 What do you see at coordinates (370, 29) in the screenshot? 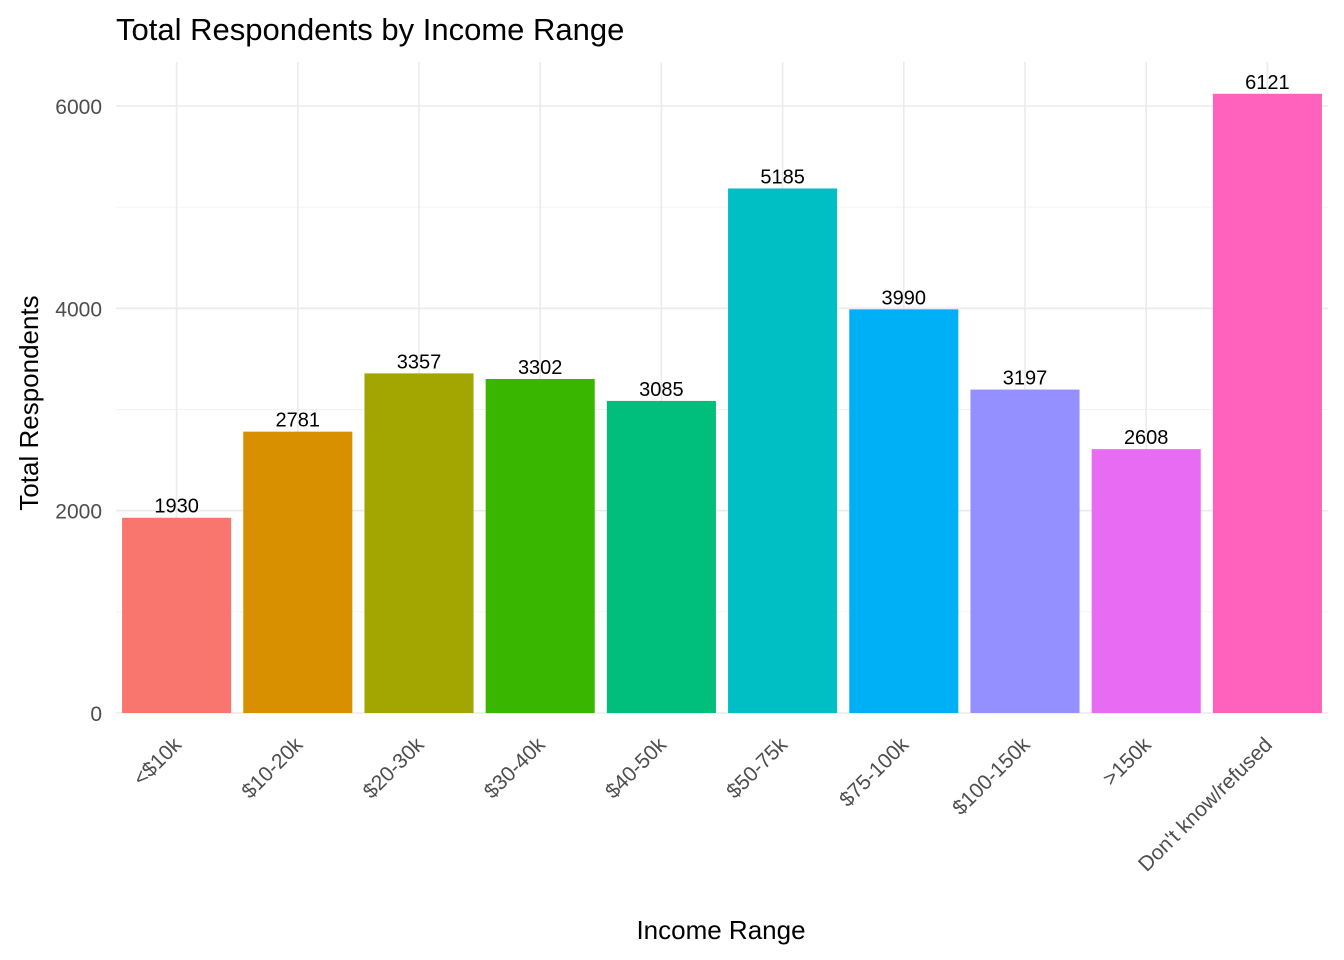
I see `chart-title: Total Respondents by Income Range` at bounding box center [370, 29].